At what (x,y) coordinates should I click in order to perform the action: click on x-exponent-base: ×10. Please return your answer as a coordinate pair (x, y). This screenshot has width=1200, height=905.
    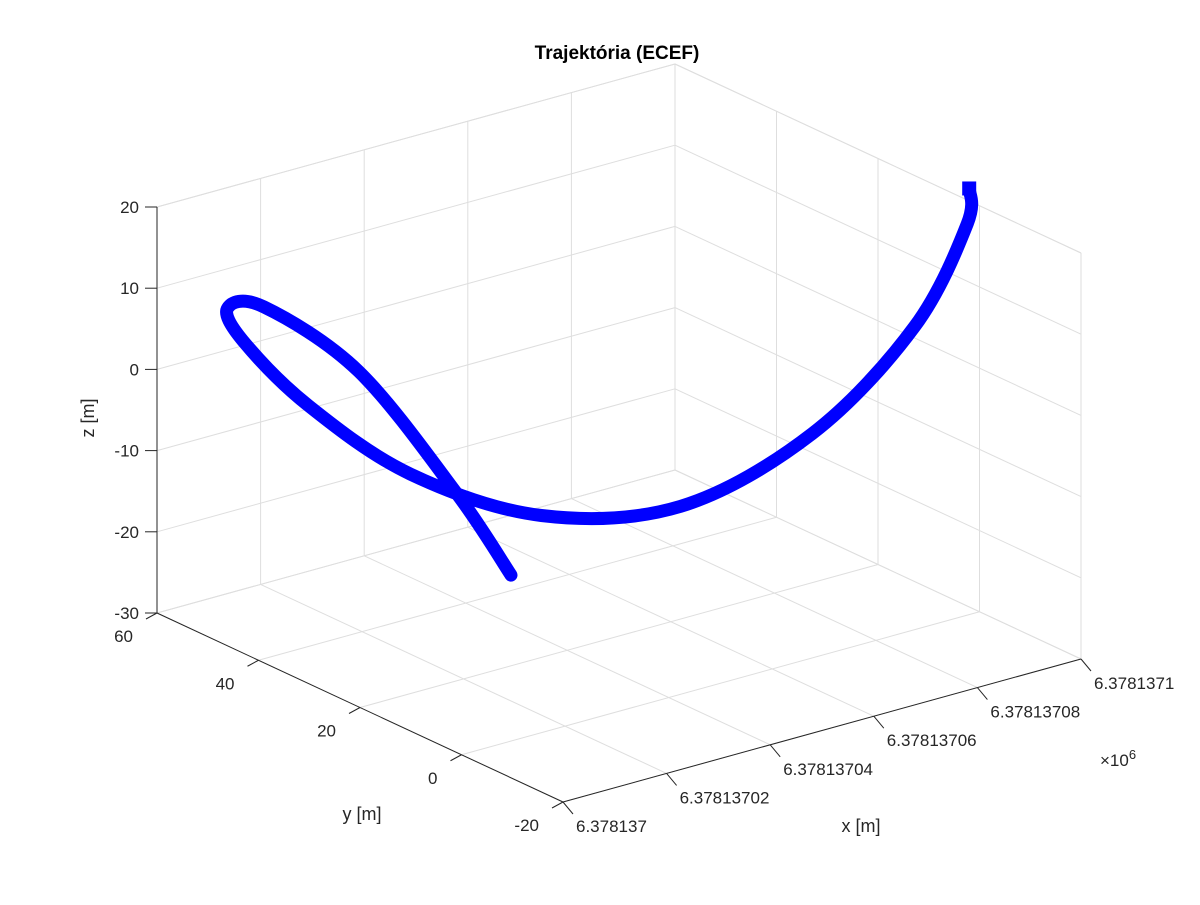
    Looking at the image, I should click on (1114, 760).